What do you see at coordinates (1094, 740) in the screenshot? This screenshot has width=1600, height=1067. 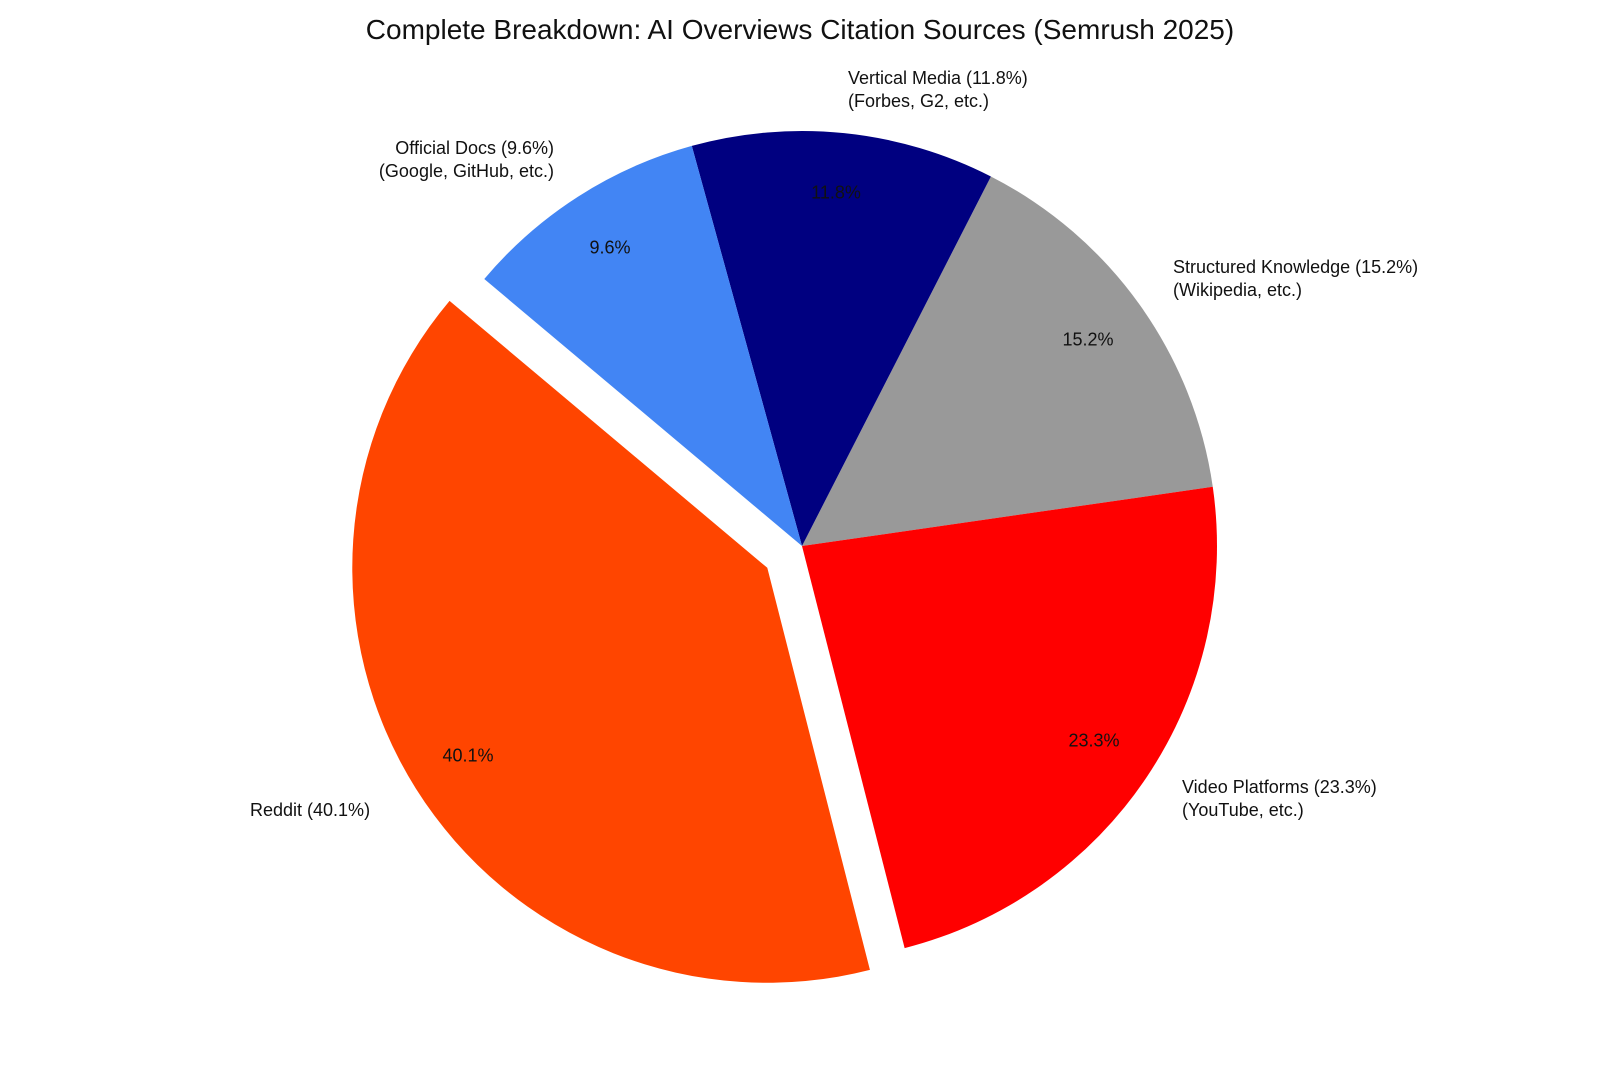 I see `pct-video-platforms: 23.3%` at bounding box center [1094, 740].